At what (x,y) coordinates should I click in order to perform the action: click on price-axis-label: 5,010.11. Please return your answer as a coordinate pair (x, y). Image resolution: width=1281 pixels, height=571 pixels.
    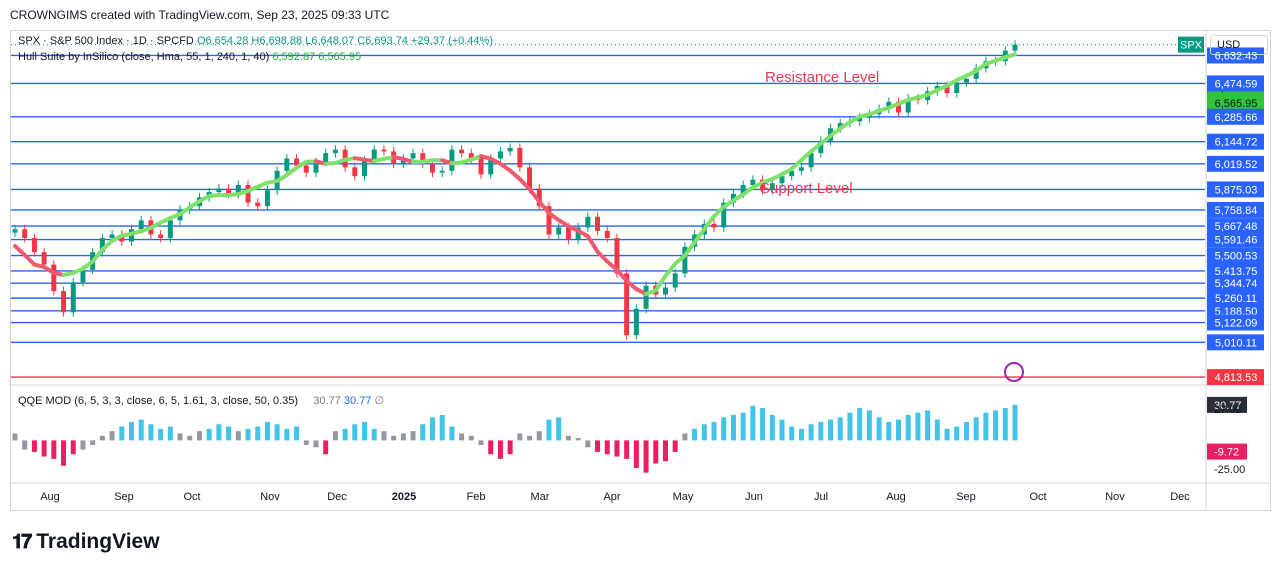
    Looking at the image, I should click on (1236, 343).